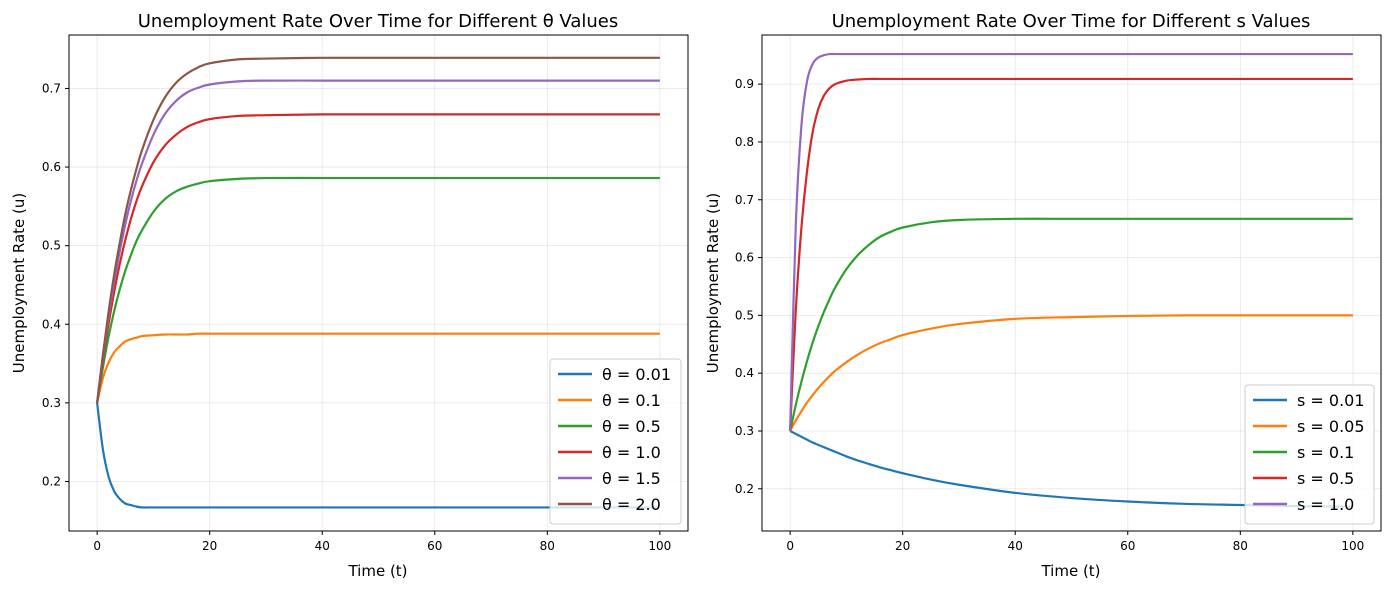 This screenshot has width=1390, height=590. Describe the element at coordinates (631, 504) in the screenshot. I see `legend-label: θ = 2.0` at that location.